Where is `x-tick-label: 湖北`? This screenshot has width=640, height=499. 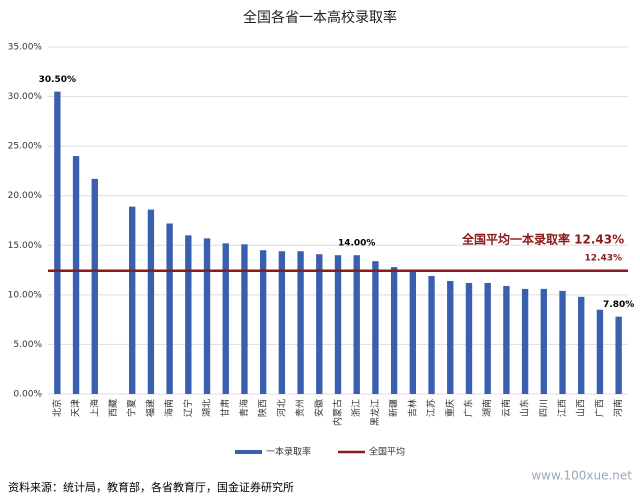 x-tick-label: 湖北 is located at coordinates (207, 408).